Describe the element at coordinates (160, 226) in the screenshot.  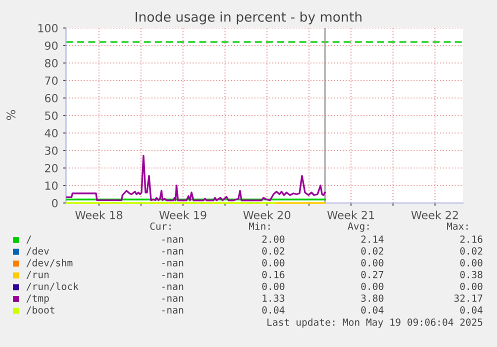
I see `text: Cur:` at that location.